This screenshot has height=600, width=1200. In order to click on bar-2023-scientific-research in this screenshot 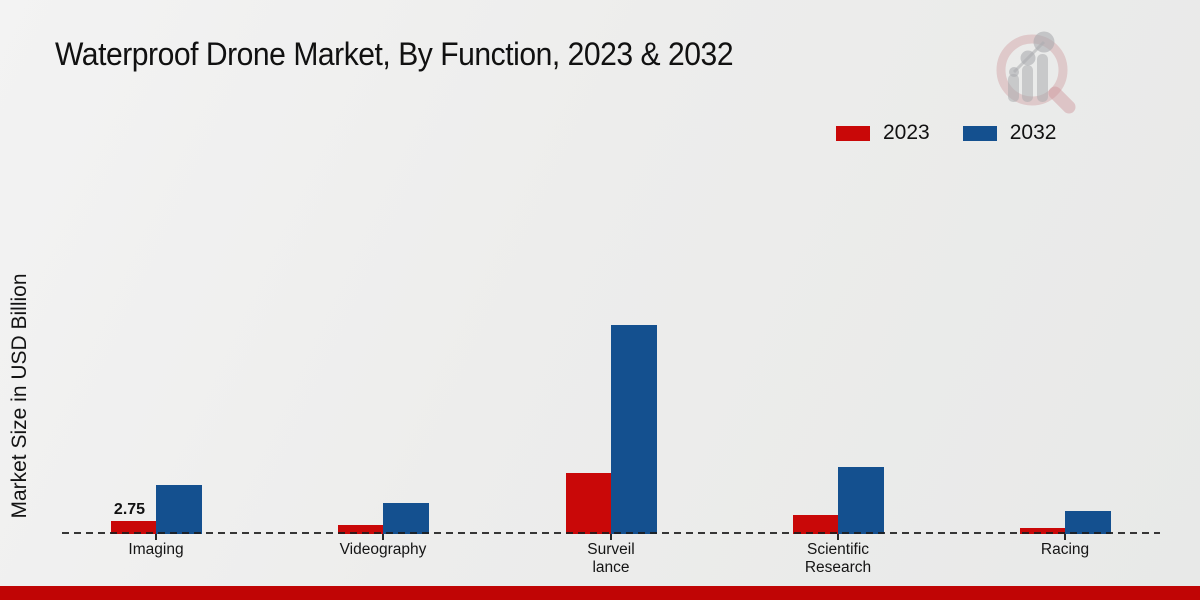, I will do `click(815, 524)`.